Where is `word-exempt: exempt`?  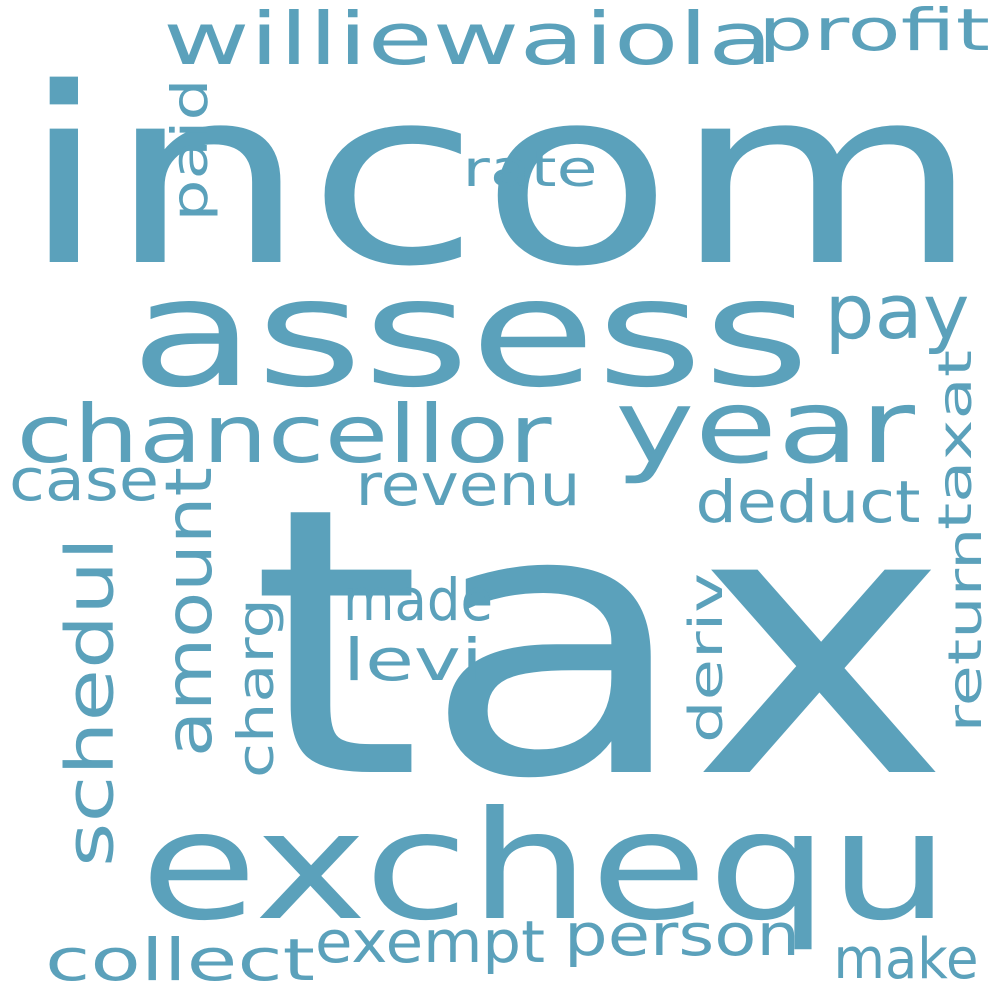 word-exempt: exempt is located at coordinates (430, 942).